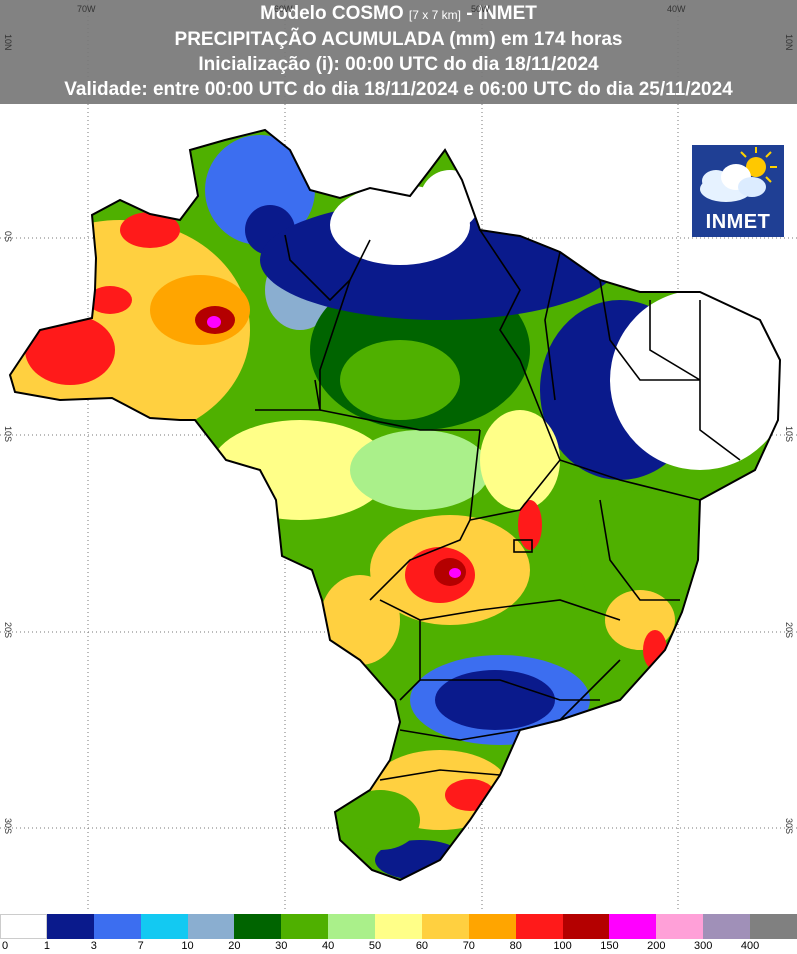 The width and height of the screenshot is (797, 954). Describe the element at coordinates (738, 174) in the screenshot. I see `sun-cloud-icon` at that location.